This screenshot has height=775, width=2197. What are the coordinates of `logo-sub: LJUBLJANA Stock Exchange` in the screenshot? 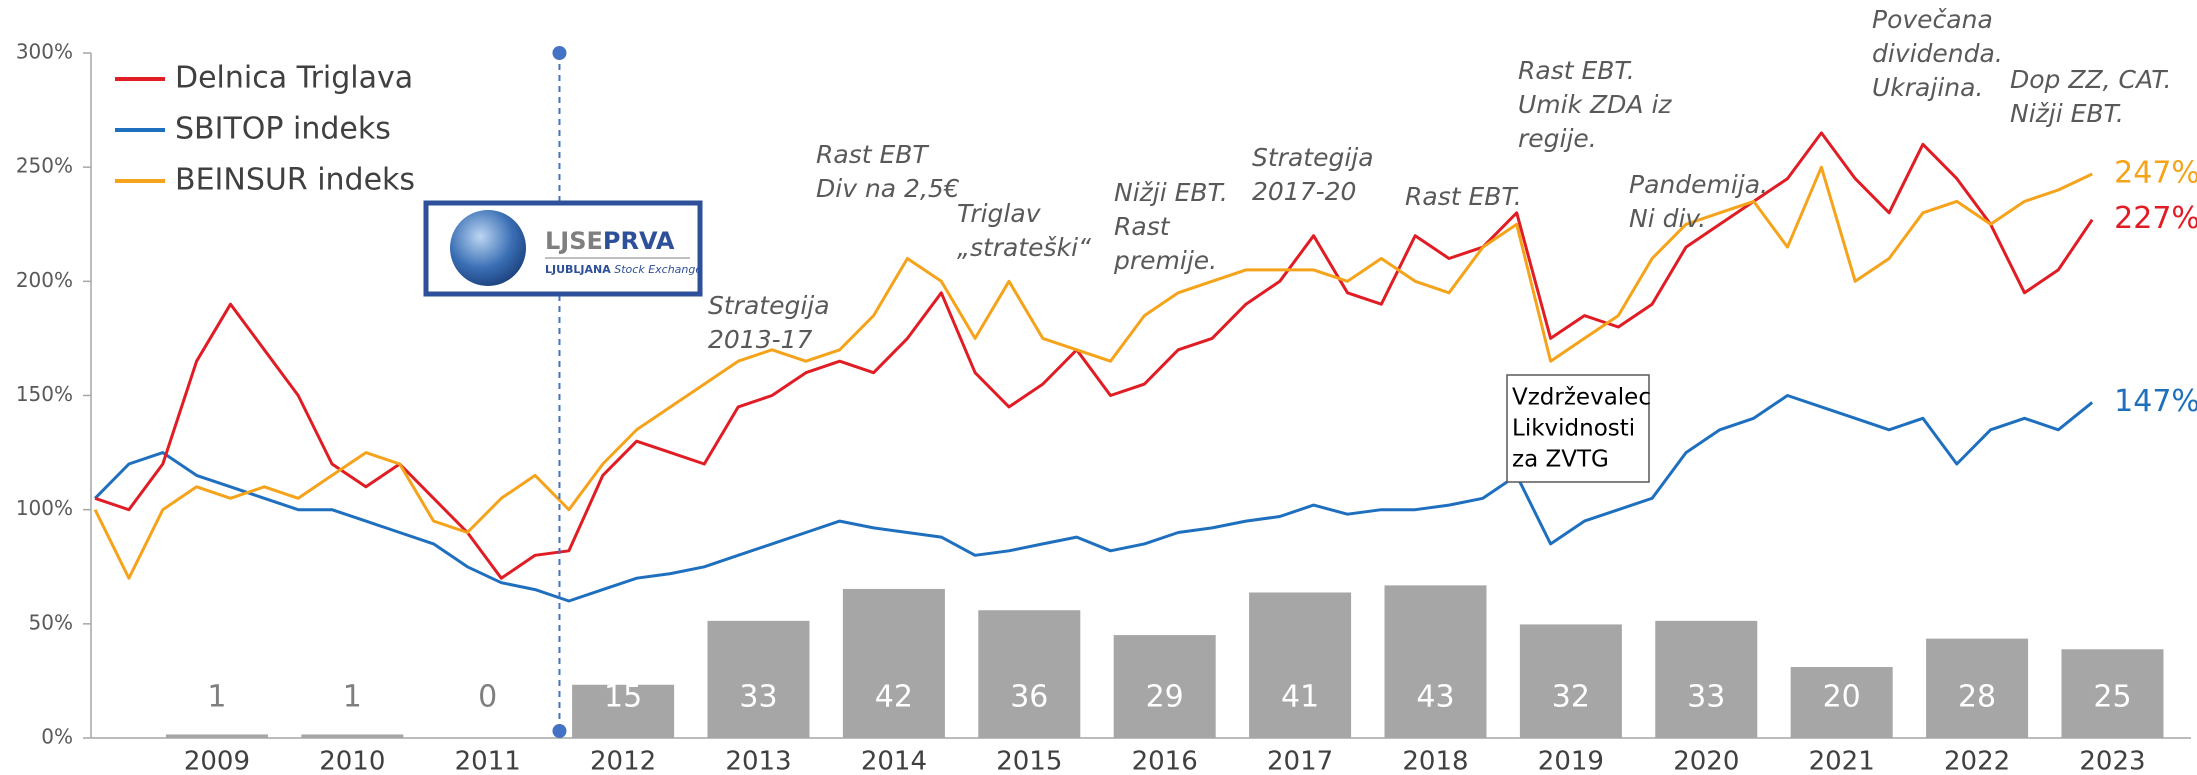 It's located at (623, 269).